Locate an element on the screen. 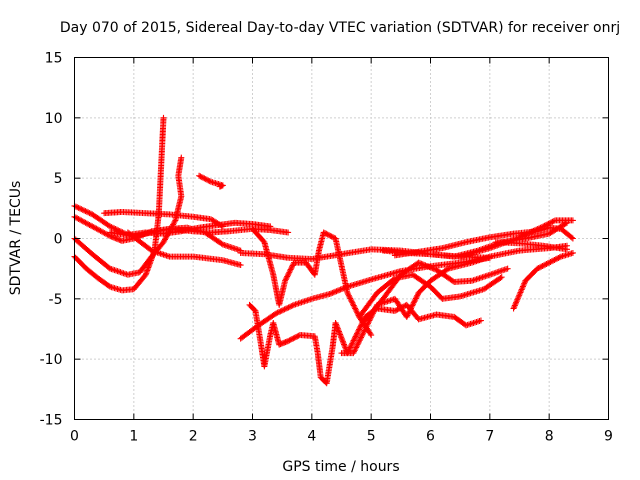  series-track-k is located at coordinates (365, 344).